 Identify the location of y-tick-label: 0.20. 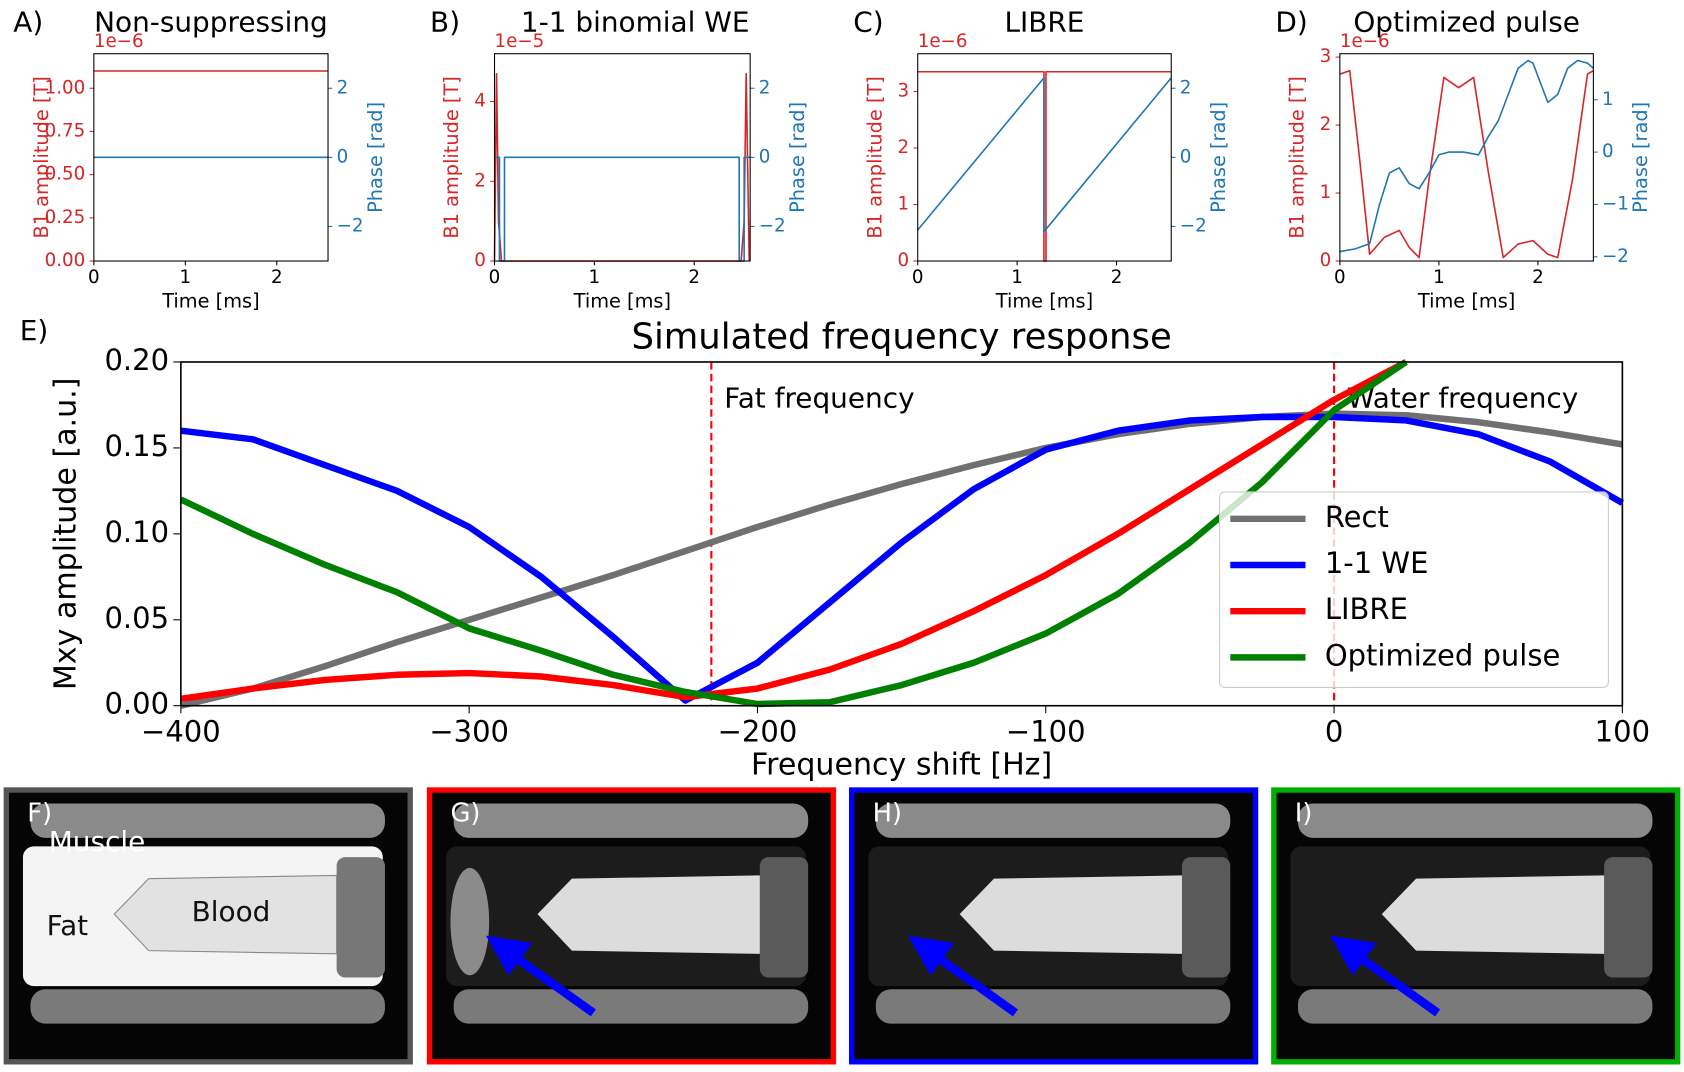
(136, 360).